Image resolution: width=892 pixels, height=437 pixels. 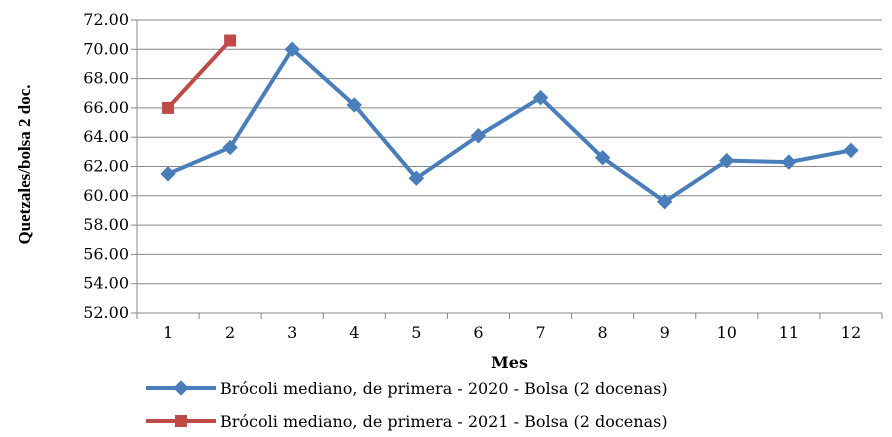 What do you see at coordinates (509, 362) in the screenshot?
I see `x-axis-title: Mes` at bounding box center [509, 362].